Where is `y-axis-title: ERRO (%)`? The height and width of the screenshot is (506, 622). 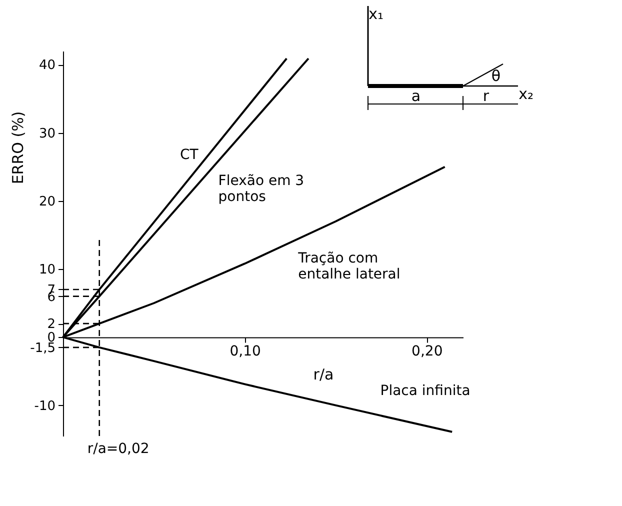 y-axis-title: ERRO (%) is located at coordinates (18, 147).